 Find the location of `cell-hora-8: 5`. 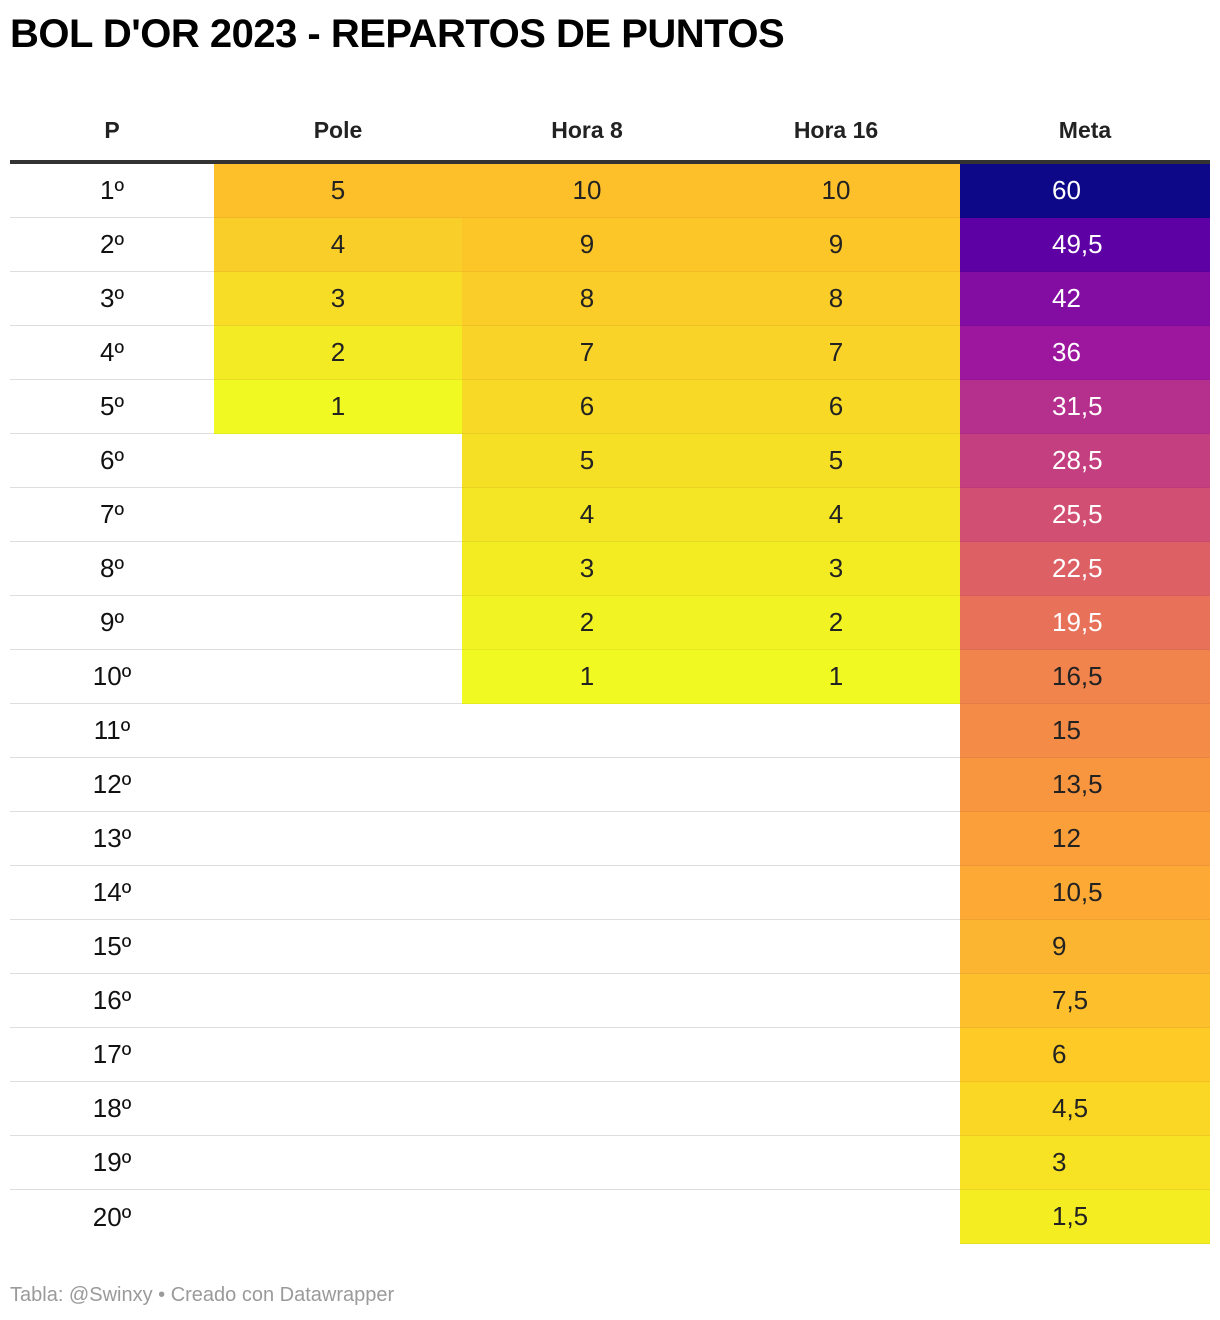

cell-hora-8: 5 is located at coordinates (587, 461).